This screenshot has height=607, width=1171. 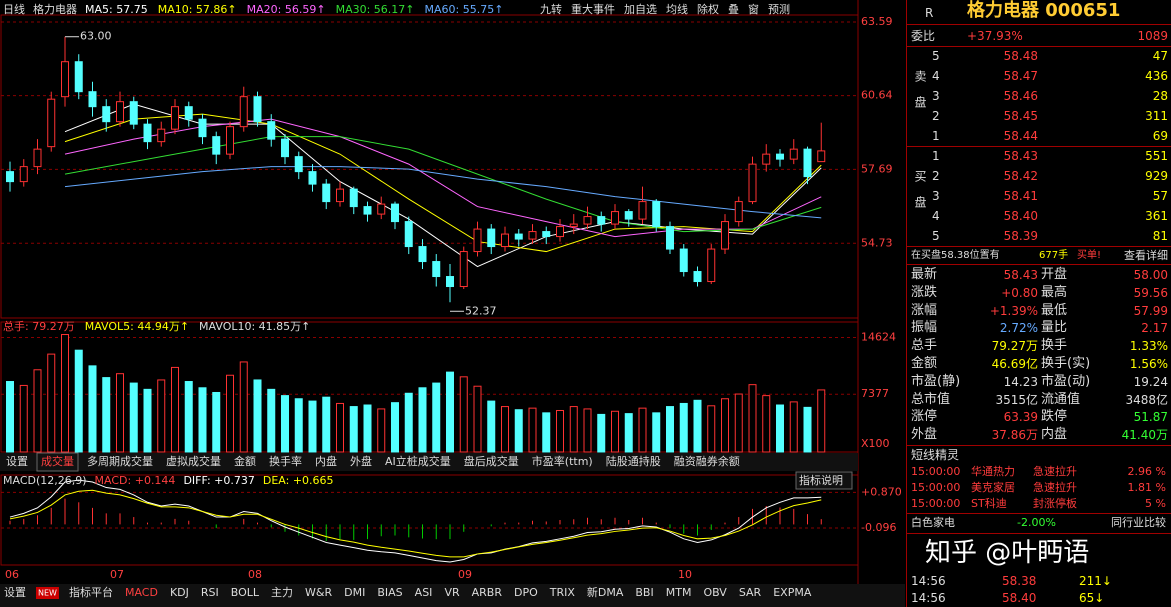 What do you see at coordinates (995, 36) in the screenshot?
I see `weibi-pct: +37.93%` at bounding box center [995, 36].